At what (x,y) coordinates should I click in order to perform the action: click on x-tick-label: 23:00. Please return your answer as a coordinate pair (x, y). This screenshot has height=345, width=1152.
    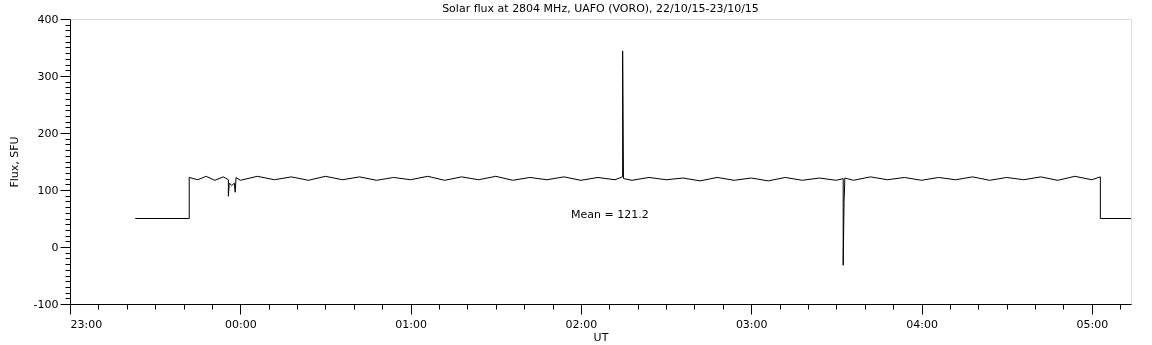
    Looking at the image, I should click on (86, 324).